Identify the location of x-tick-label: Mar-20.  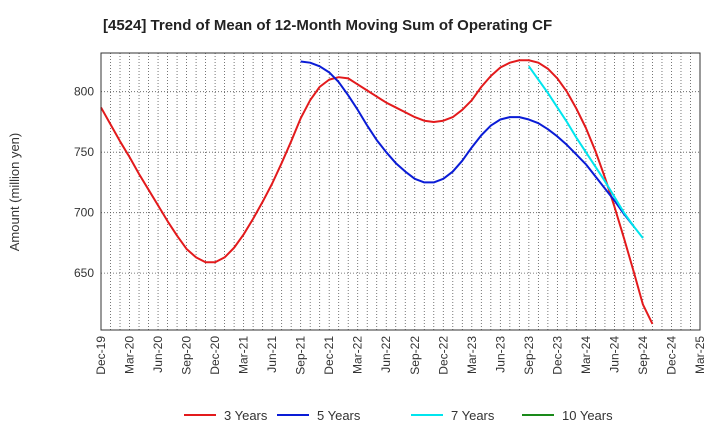
(130, 355).